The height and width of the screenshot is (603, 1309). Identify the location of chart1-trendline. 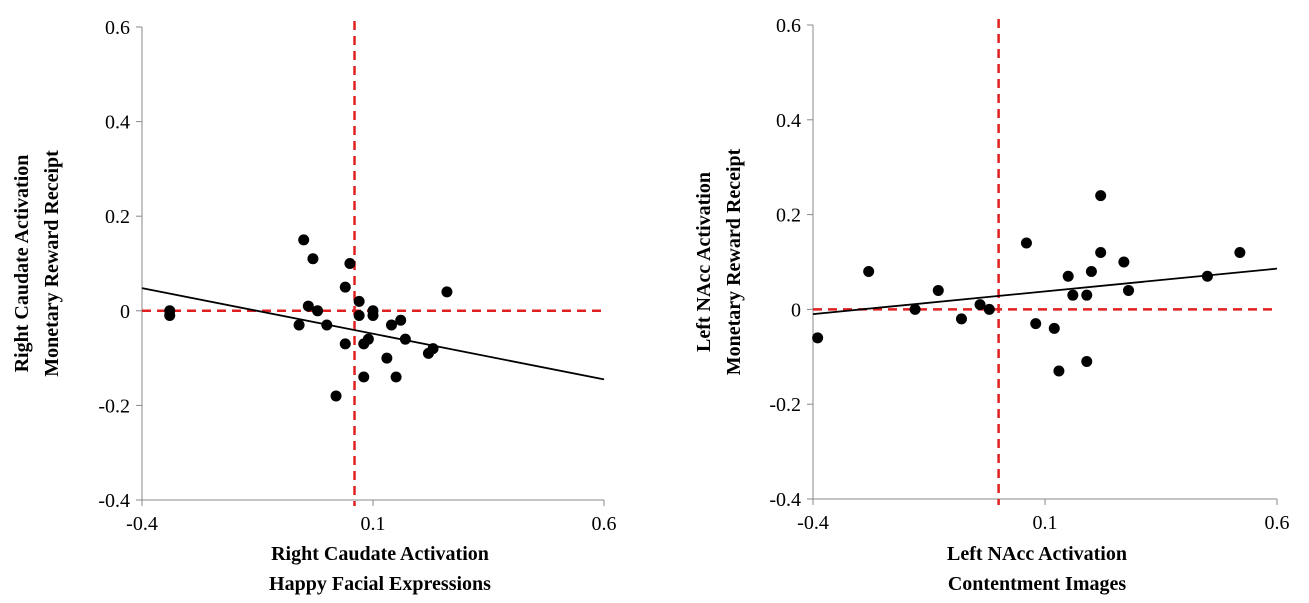
(373, 334).